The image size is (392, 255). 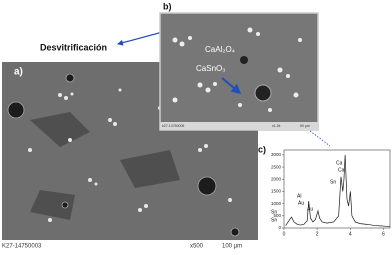 I want to click on magnification: x500, so click(x=197, y=247).